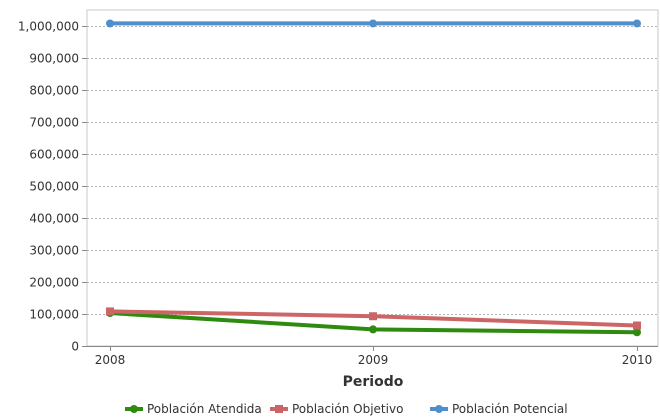  I want to click on legend-item: Población Objetivo, so click(336, 409).